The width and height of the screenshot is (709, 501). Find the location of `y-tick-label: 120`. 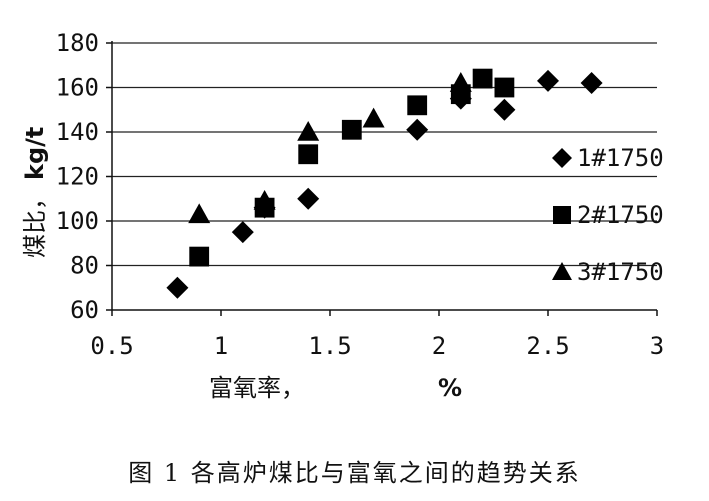

y-tick-label: 120 is located at coordinates (77, 177).